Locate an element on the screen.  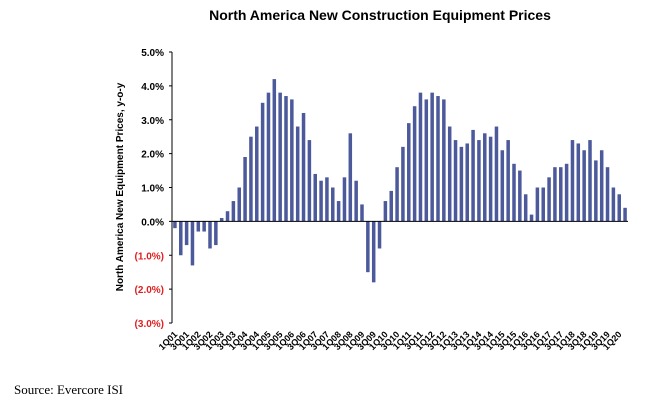
y-tick-label: (1.0%) is located at coordinates (149, 256).